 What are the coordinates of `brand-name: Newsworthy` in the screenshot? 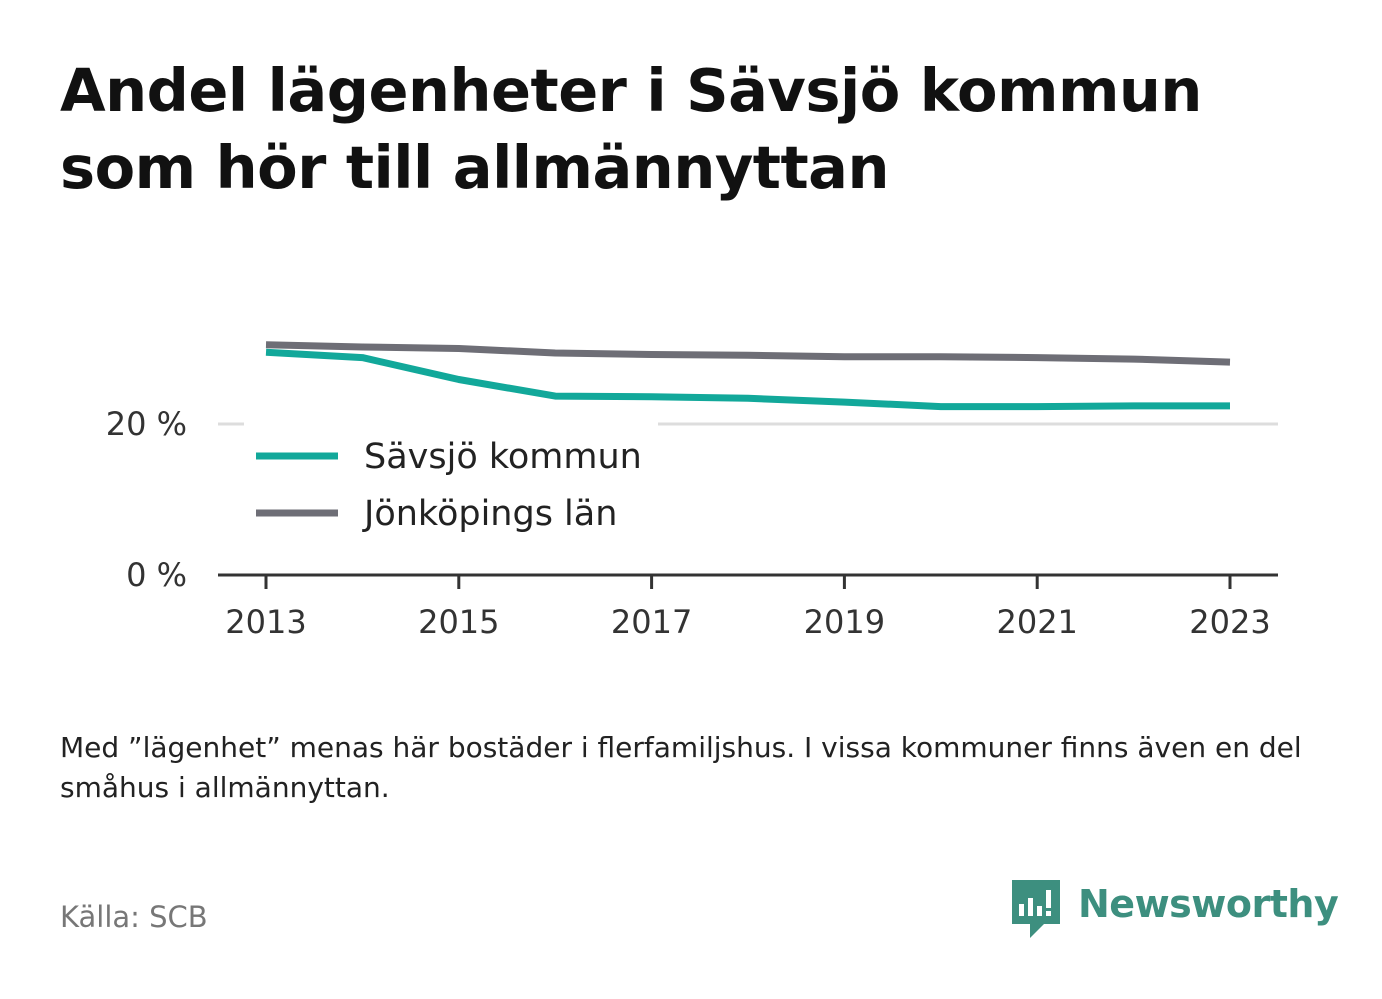 It's located at (1208, 904).